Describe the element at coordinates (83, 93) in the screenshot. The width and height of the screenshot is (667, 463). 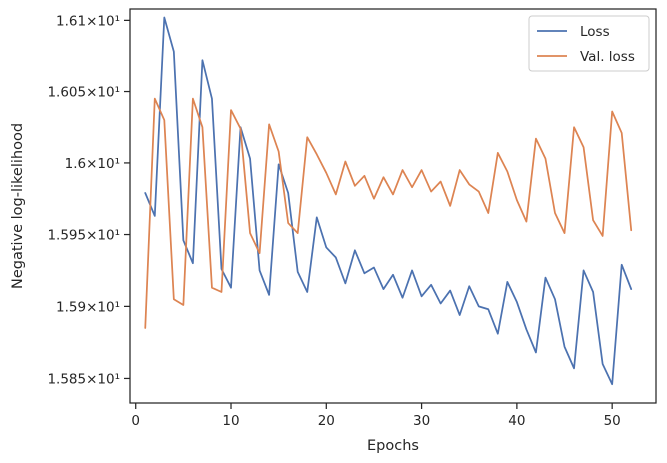
I see `y-tick-label: 1.605×10¹` at that location.